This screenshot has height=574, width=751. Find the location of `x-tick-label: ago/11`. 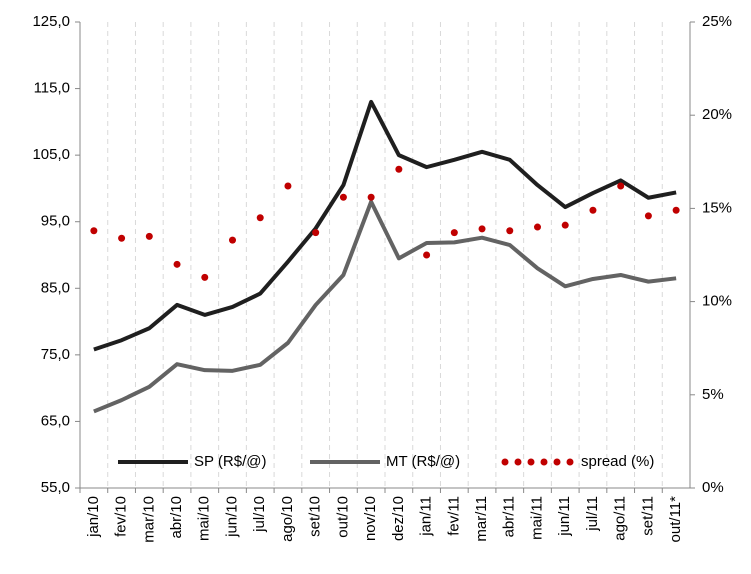

x-tick-label: ago/11 is located at coordinates (620, 518).